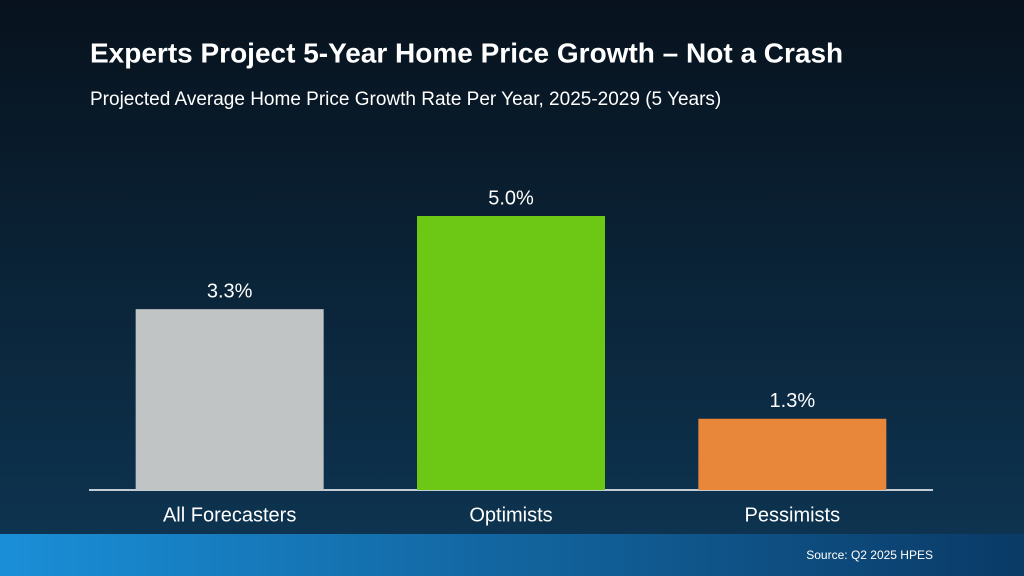  What do you see at coordinates (512, 555) in the screenshot?
I see `footer-band` at bounding box center [512, 555].